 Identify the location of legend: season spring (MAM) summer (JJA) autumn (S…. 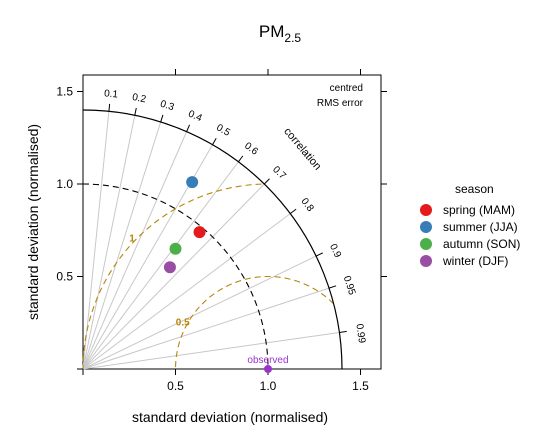
(470, 225).